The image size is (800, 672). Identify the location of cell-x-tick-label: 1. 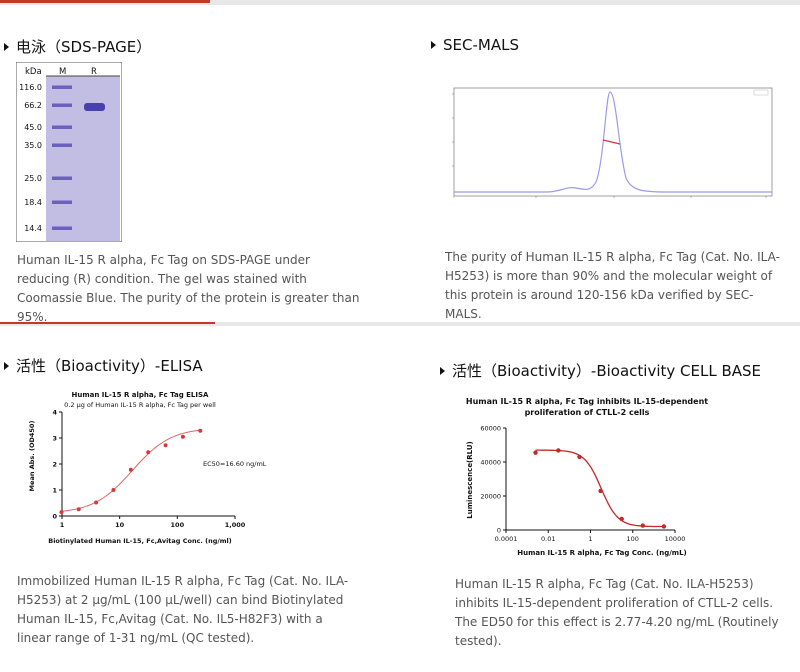
(590, 539).